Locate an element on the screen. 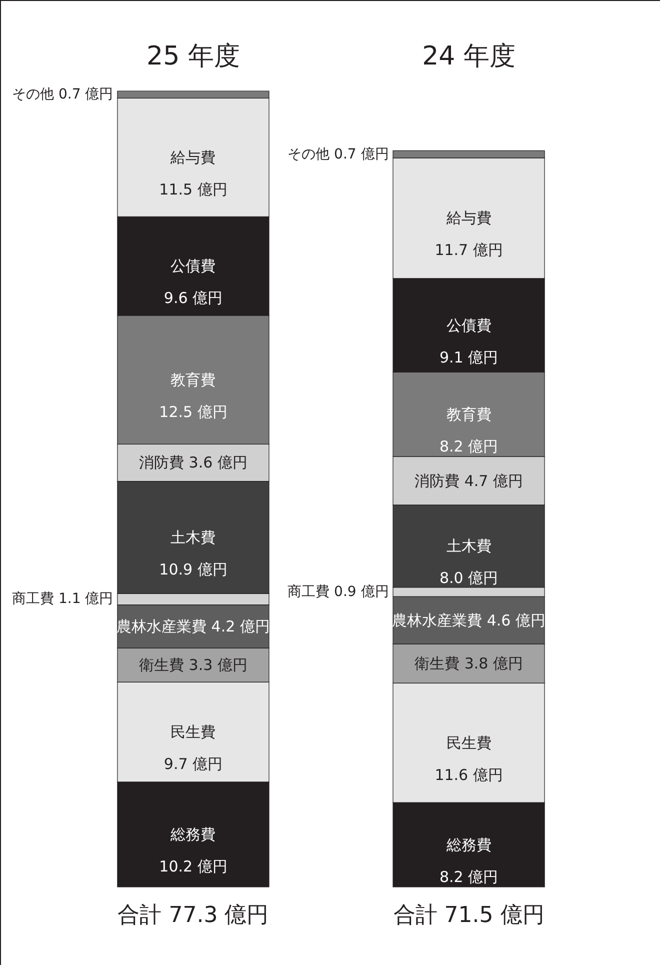  text: 給与費 is located at coordinates (469, 218).